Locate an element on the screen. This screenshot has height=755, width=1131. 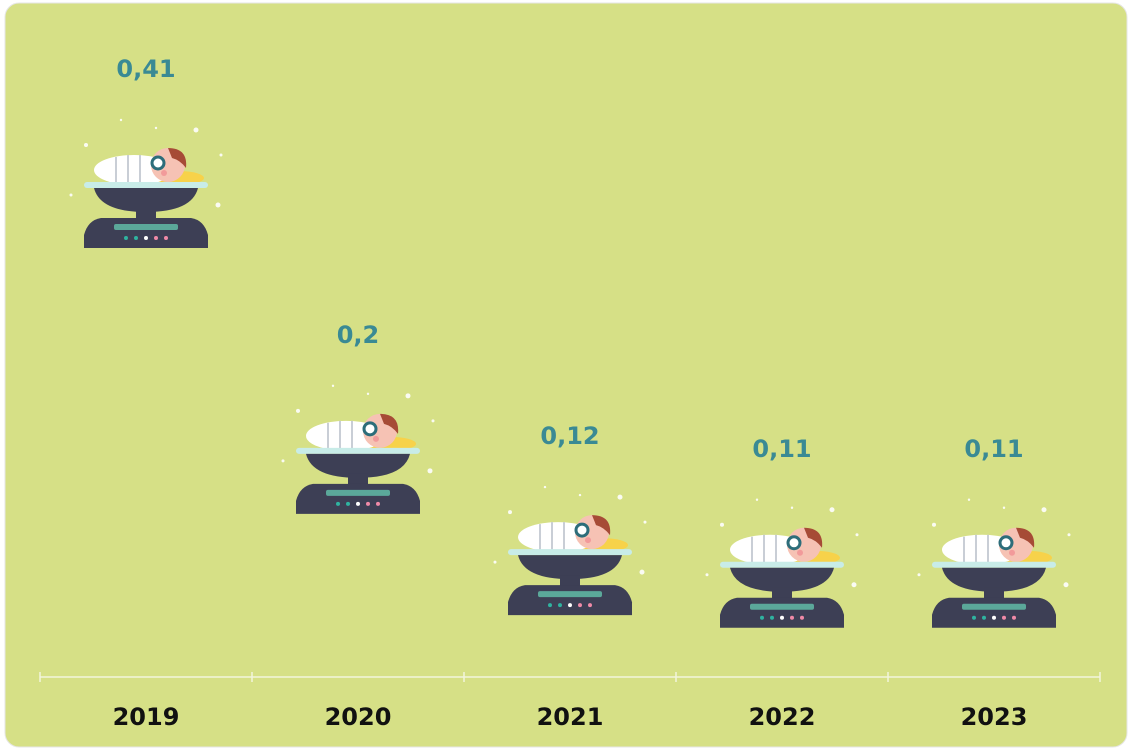
value-label: 0,41 is located at coordinates (145, 69).